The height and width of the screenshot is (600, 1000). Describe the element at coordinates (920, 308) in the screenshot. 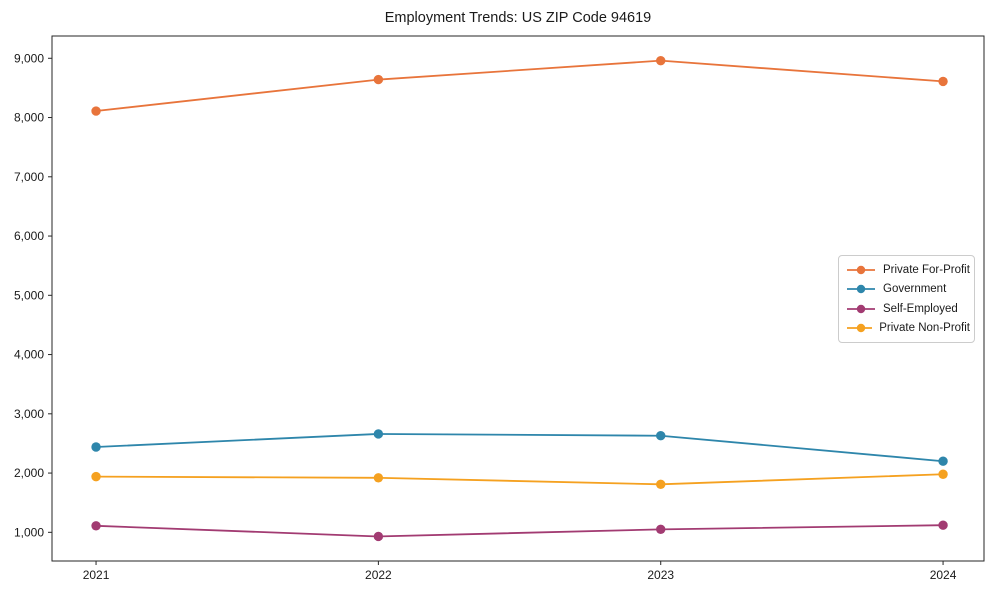

I see `legend-label: Self-Employed` at that location.